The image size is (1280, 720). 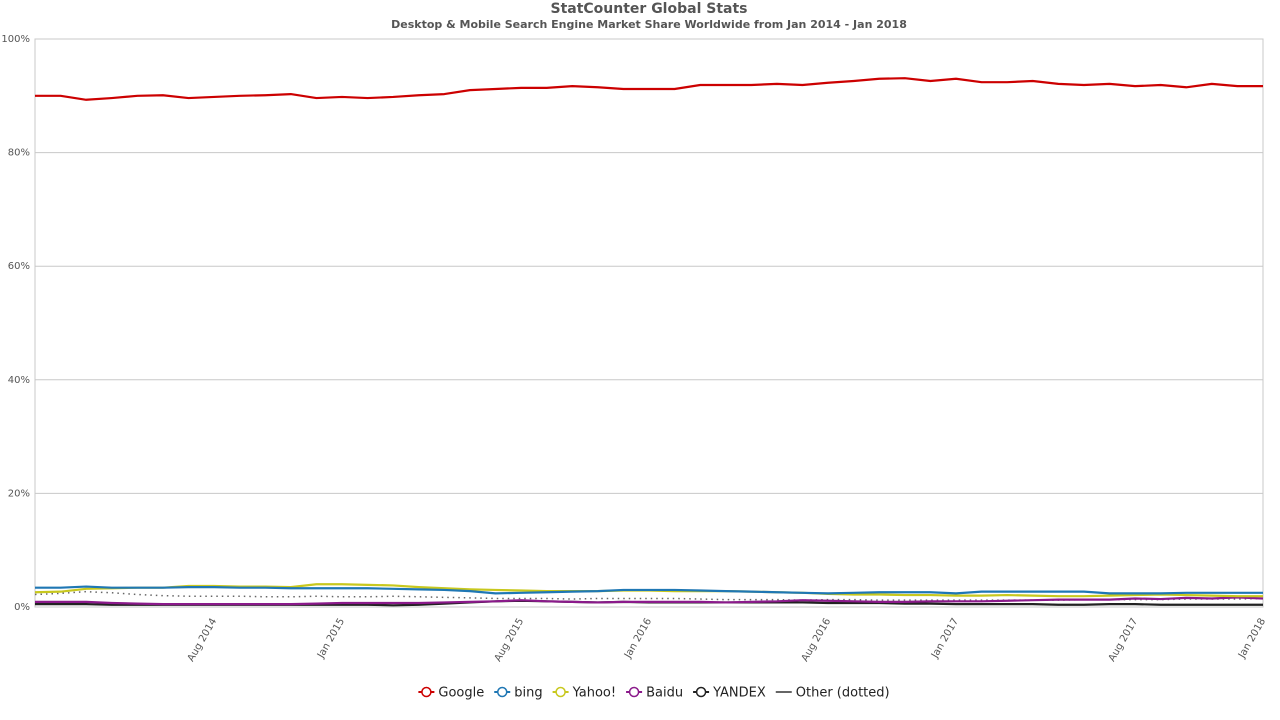 What do you see at coordinates (22, 607) in the screenshot?
I see `y-tick-label: 0%` at bounding box center [22, 607].